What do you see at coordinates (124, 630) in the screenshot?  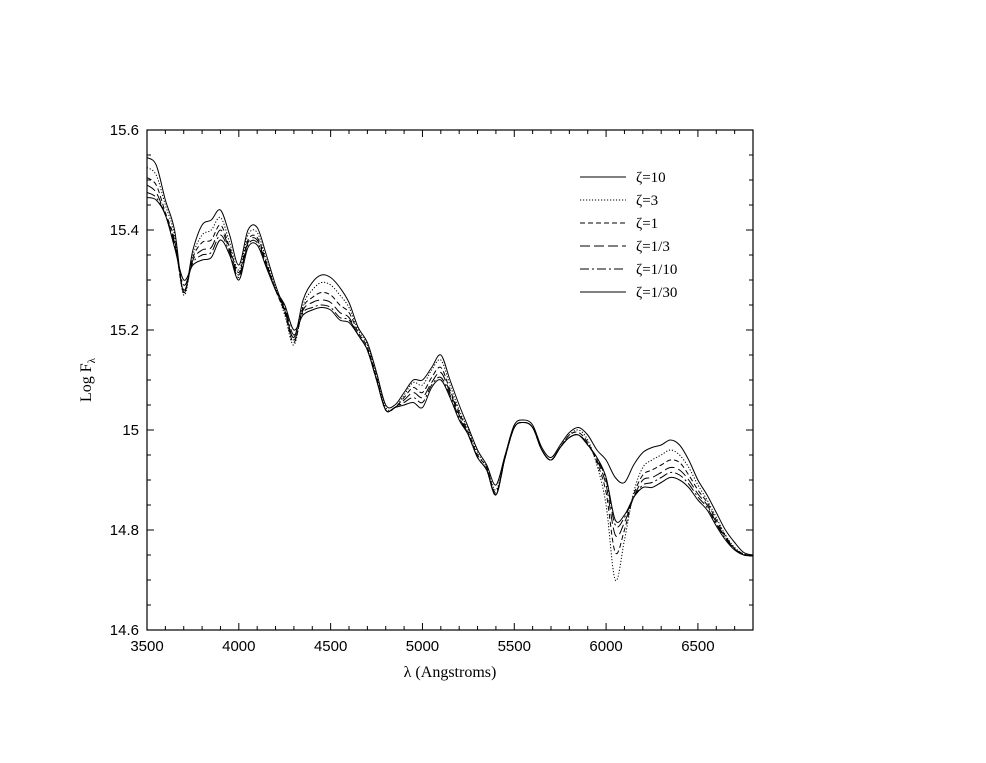 I see `y-tick-label: 14.6` at bounding box center [124, 630].